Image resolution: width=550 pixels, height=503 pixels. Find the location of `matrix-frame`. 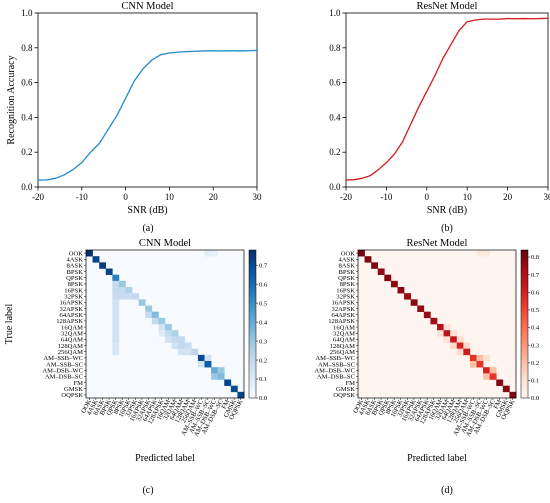

matrix-frame is located at coordinates (437, 324).